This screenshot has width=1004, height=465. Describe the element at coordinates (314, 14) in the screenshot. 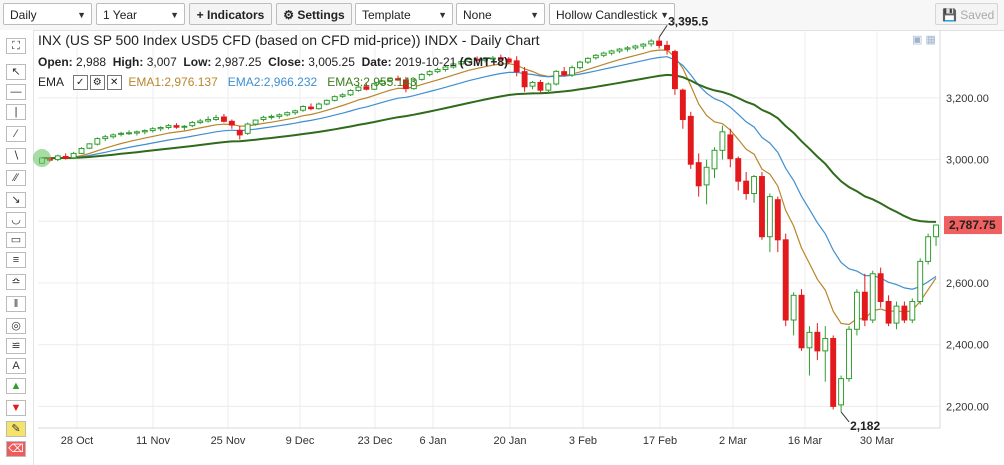

I see `settings-button: ⚙ Settings` at that location.